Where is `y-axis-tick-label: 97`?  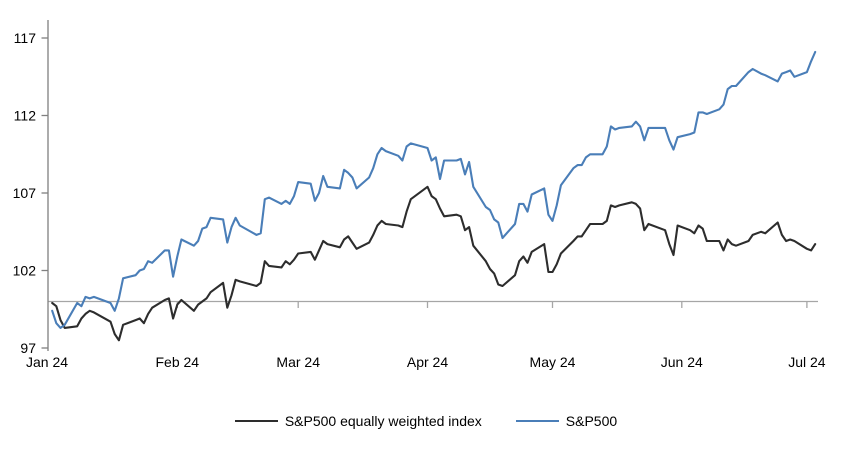 y-axis-tick-label: 97 is located at coordinates (28, 348).